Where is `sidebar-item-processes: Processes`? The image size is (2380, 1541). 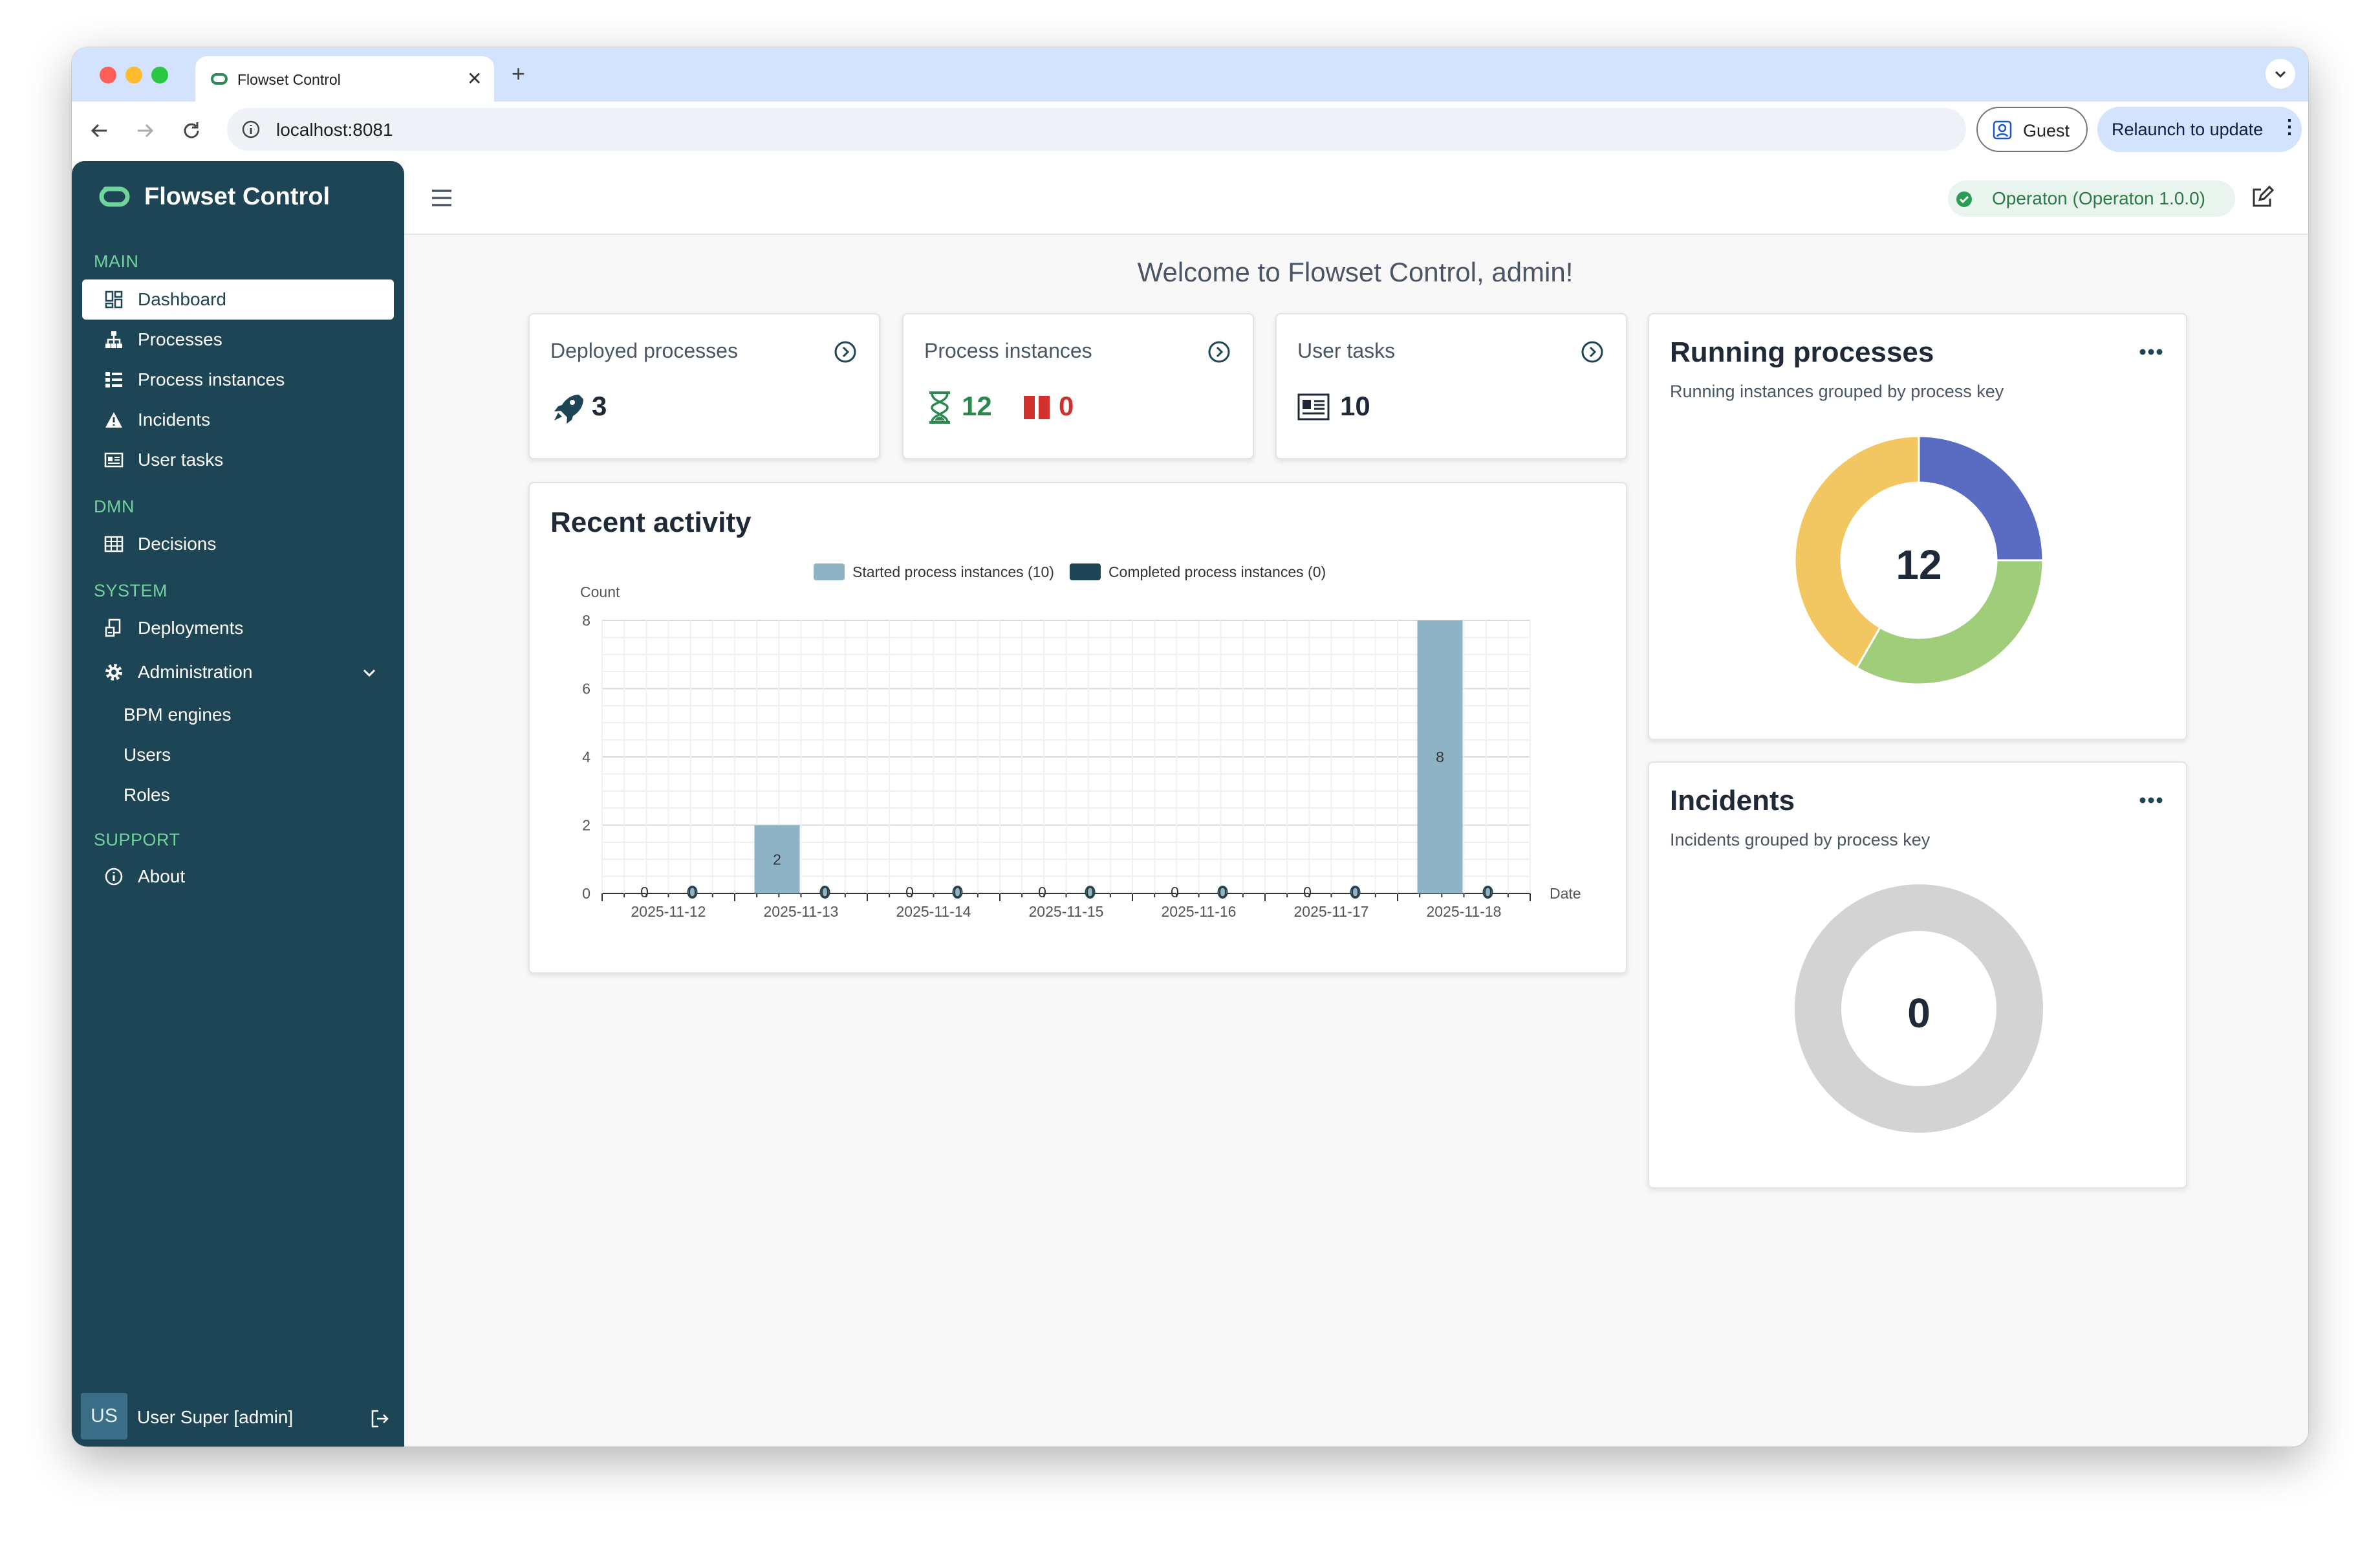
sidebar-item-processes: Processes is located at coordinates (238, 340).